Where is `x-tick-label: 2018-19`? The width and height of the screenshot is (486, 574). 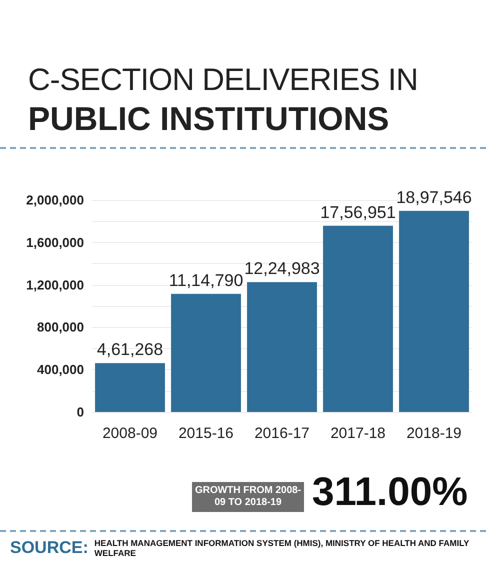
x-tick-label: 2018-19 is located at coordinates (434, 433).